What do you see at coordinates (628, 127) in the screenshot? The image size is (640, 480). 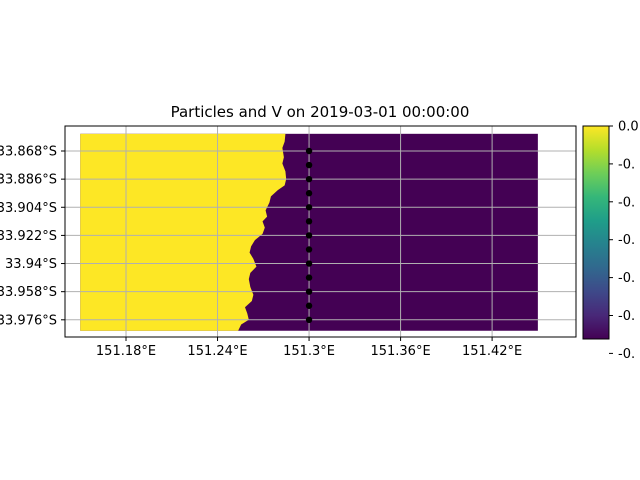 I see `colorbar-tick-label: 0.0` at bounding box center [628, 127].